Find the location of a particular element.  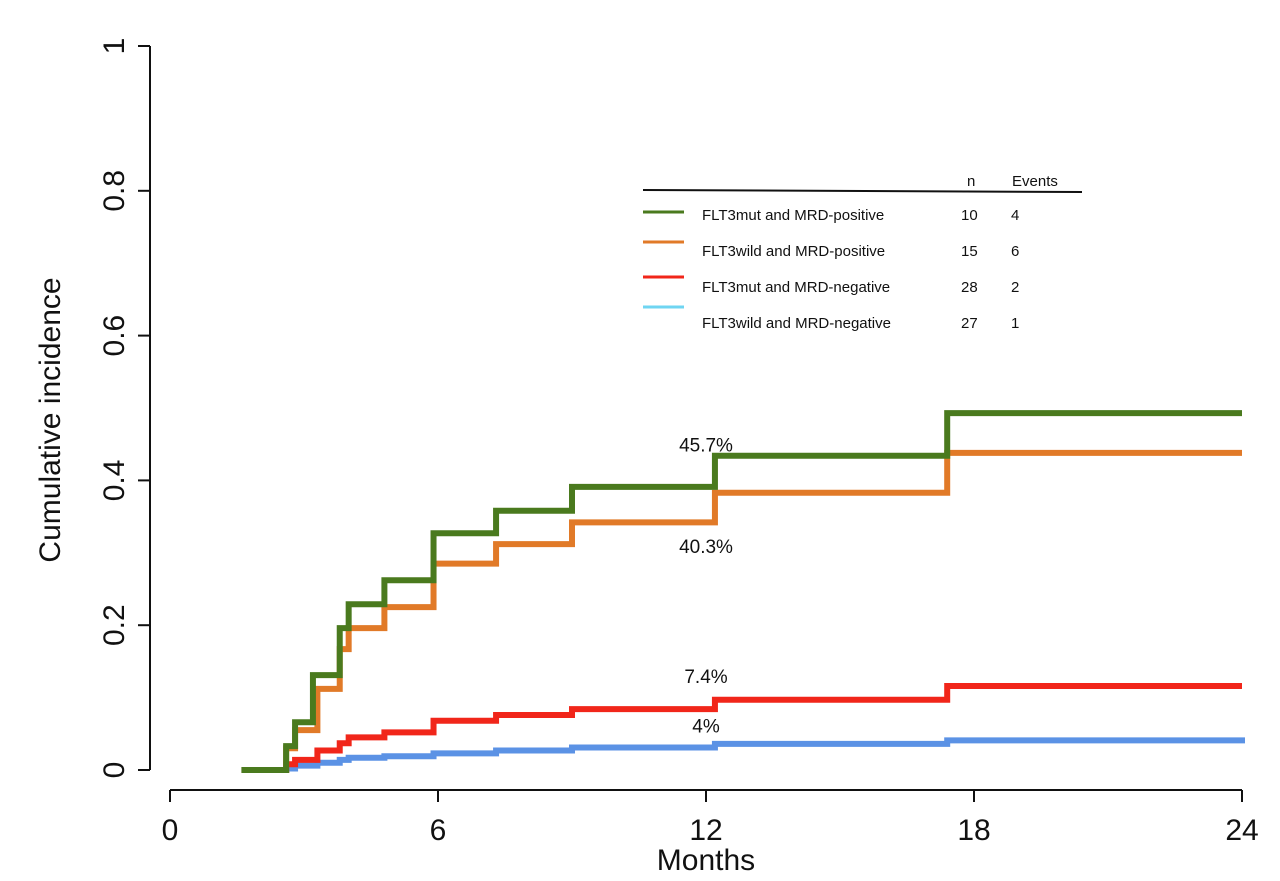

x-ticks: 0 6 12 18 24 is located at coordinates (710, 818).